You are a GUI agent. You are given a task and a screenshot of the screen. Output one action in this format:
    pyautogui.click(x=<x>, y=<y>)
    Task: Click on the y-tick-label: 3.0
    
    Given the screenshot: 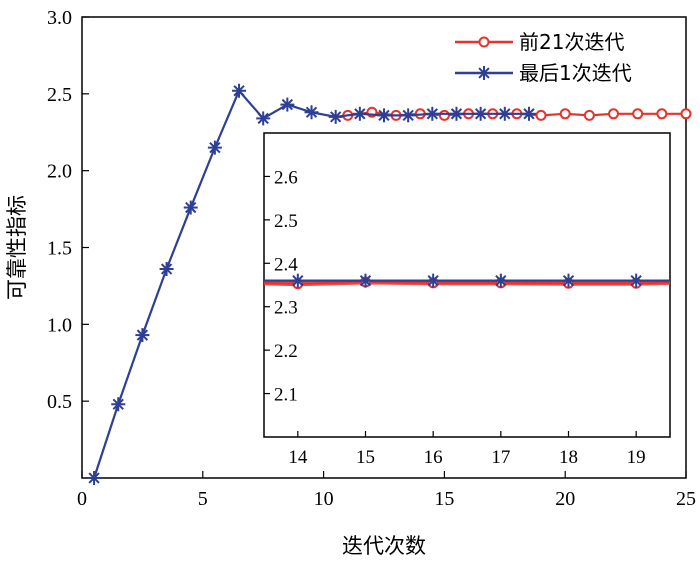 What is the action you would take?
    pyautogui.click(x=59, y=18)
    